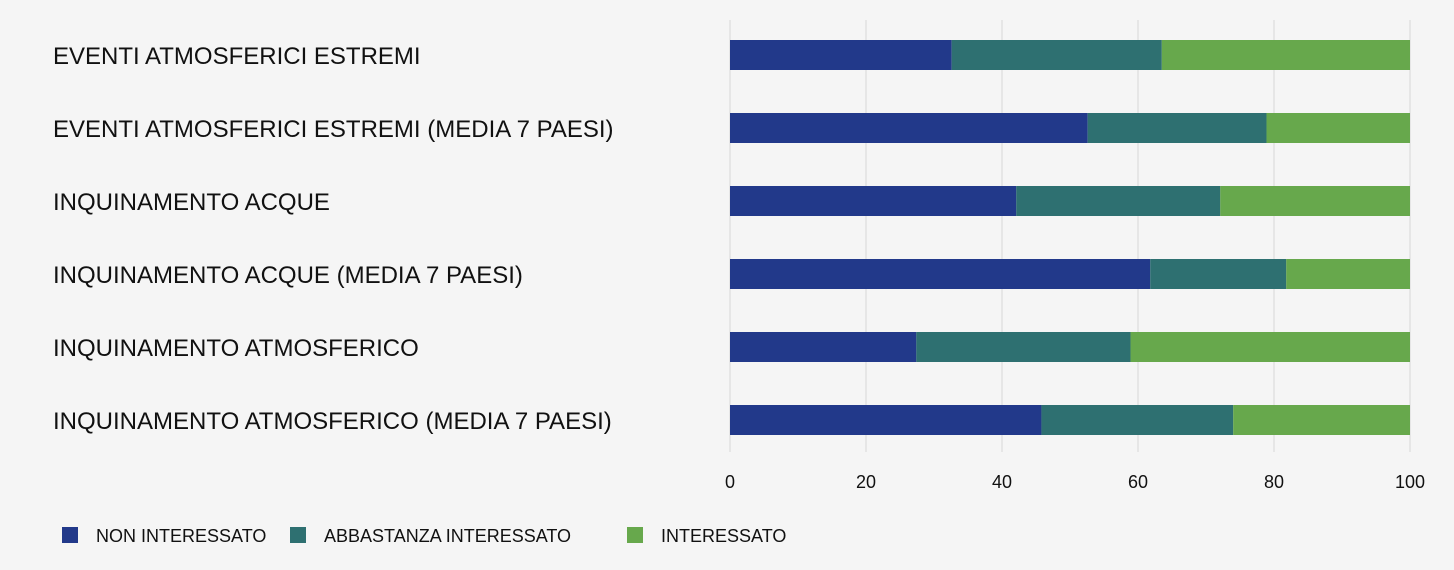 This screenshot has width=1454, height=570. I want to click on legend-label: NON INTERESSATO, so click(181, 536).